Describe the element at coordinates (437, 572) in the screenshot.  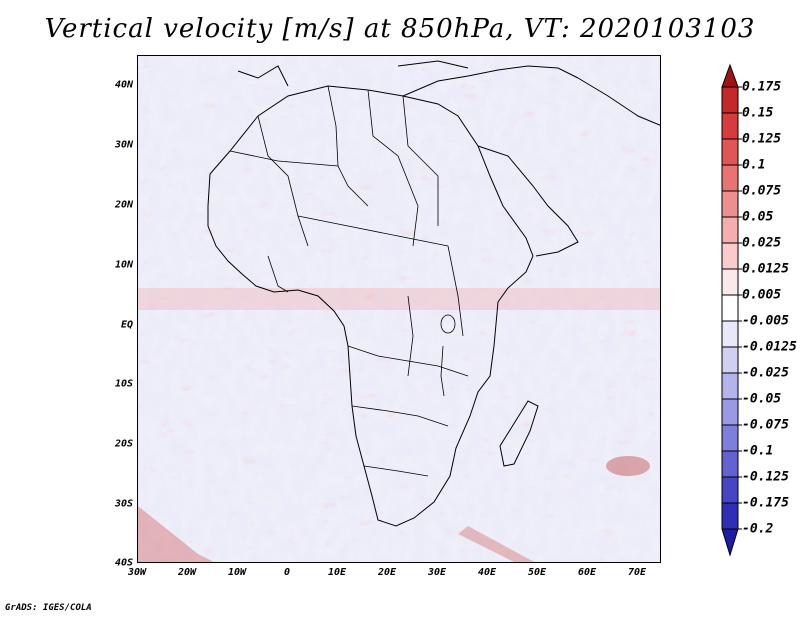
I see `lon-label-30e: 30E` at that location.